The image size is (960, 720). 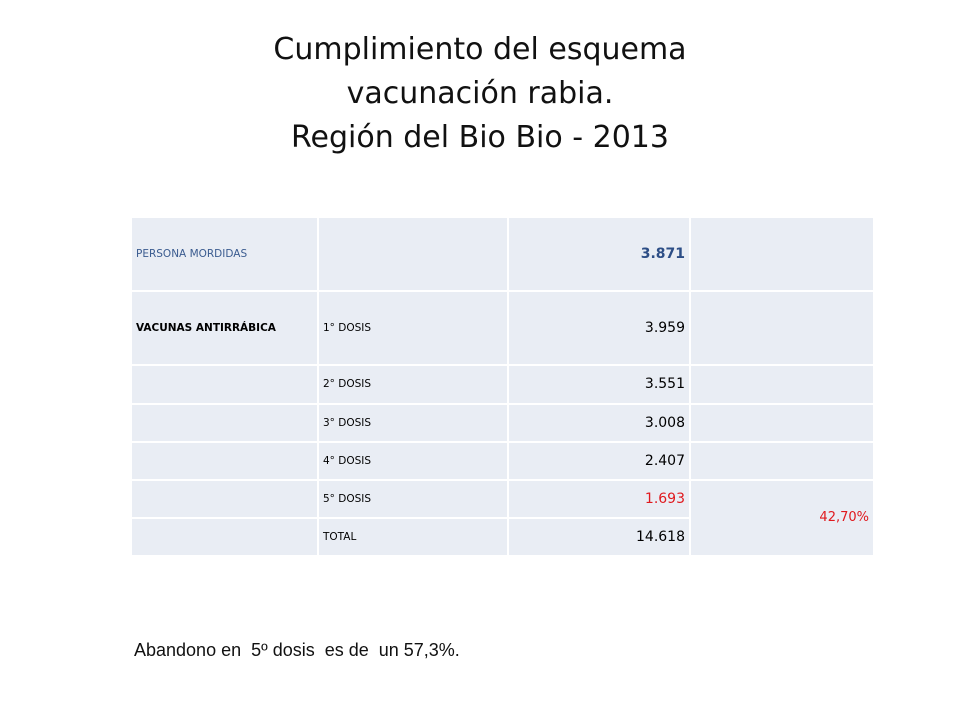 I want to click on row-label: VACUNAS ANTIRRÁBICA, so click(x=224, y=328).